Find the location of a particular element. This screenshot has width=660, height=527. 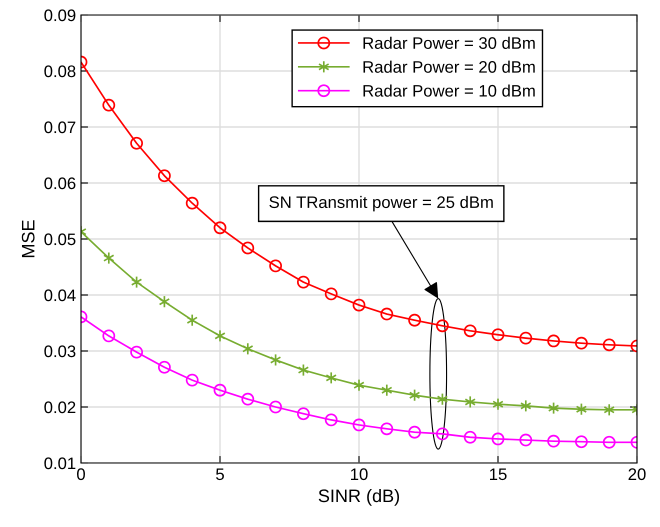

y-tick-label: 0.05 is located at coordinates (60, 239).